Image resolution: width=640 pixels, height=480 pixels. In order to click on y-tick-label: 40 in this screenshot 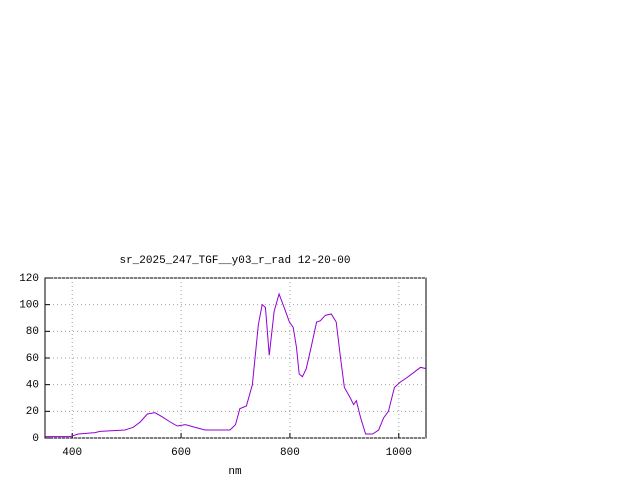, I will do `click(32, 386)`.